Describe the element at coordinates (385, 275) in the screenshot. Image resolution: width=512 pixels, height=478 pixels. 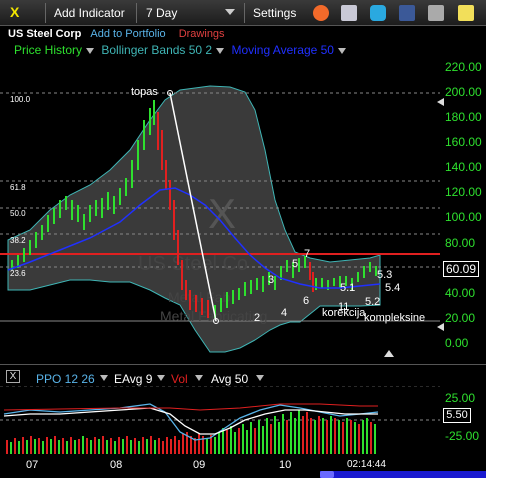
I see `annotation-wave: 5.3` at that location.